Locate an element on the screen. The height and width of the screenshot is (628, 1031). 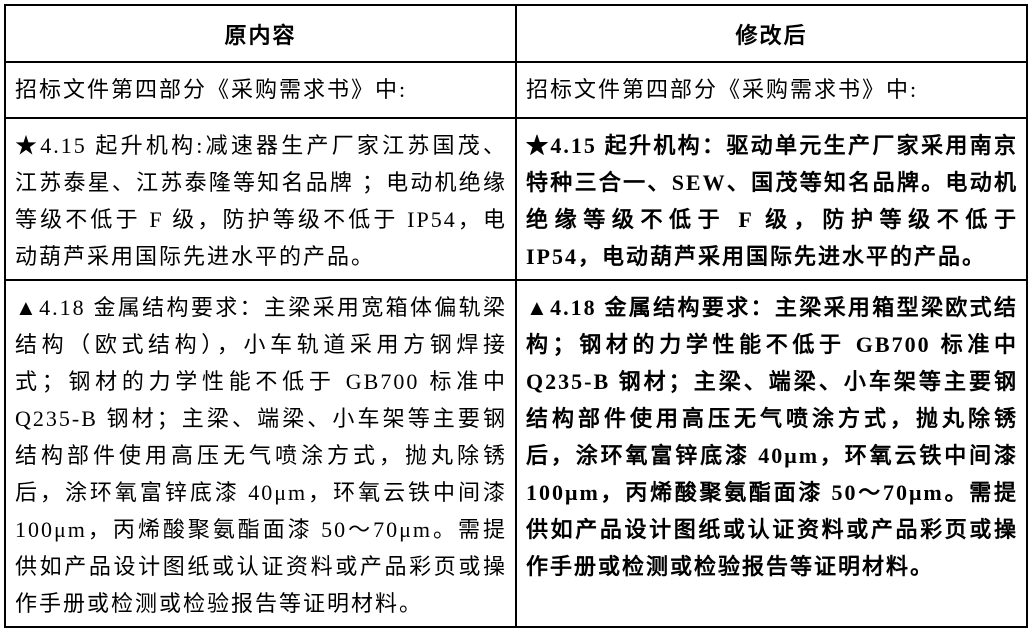
table-row-intro: 招标文件第四部分《采购需求书》中: 招标文件第四部分《采购需求书》中: is located at coordinates (516, 90).